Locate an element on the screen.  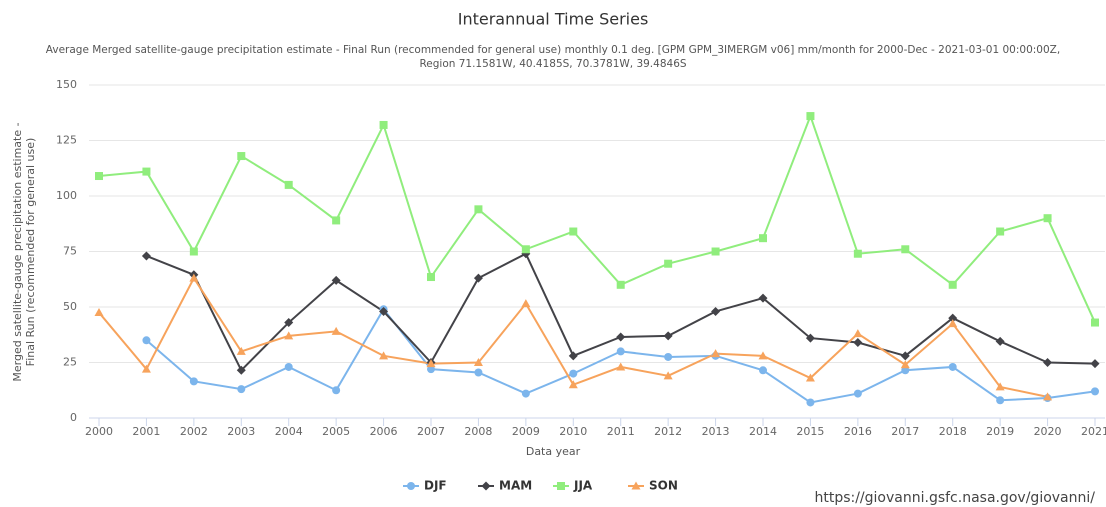
legend-item: MAM is located at coordinates (505, 486).